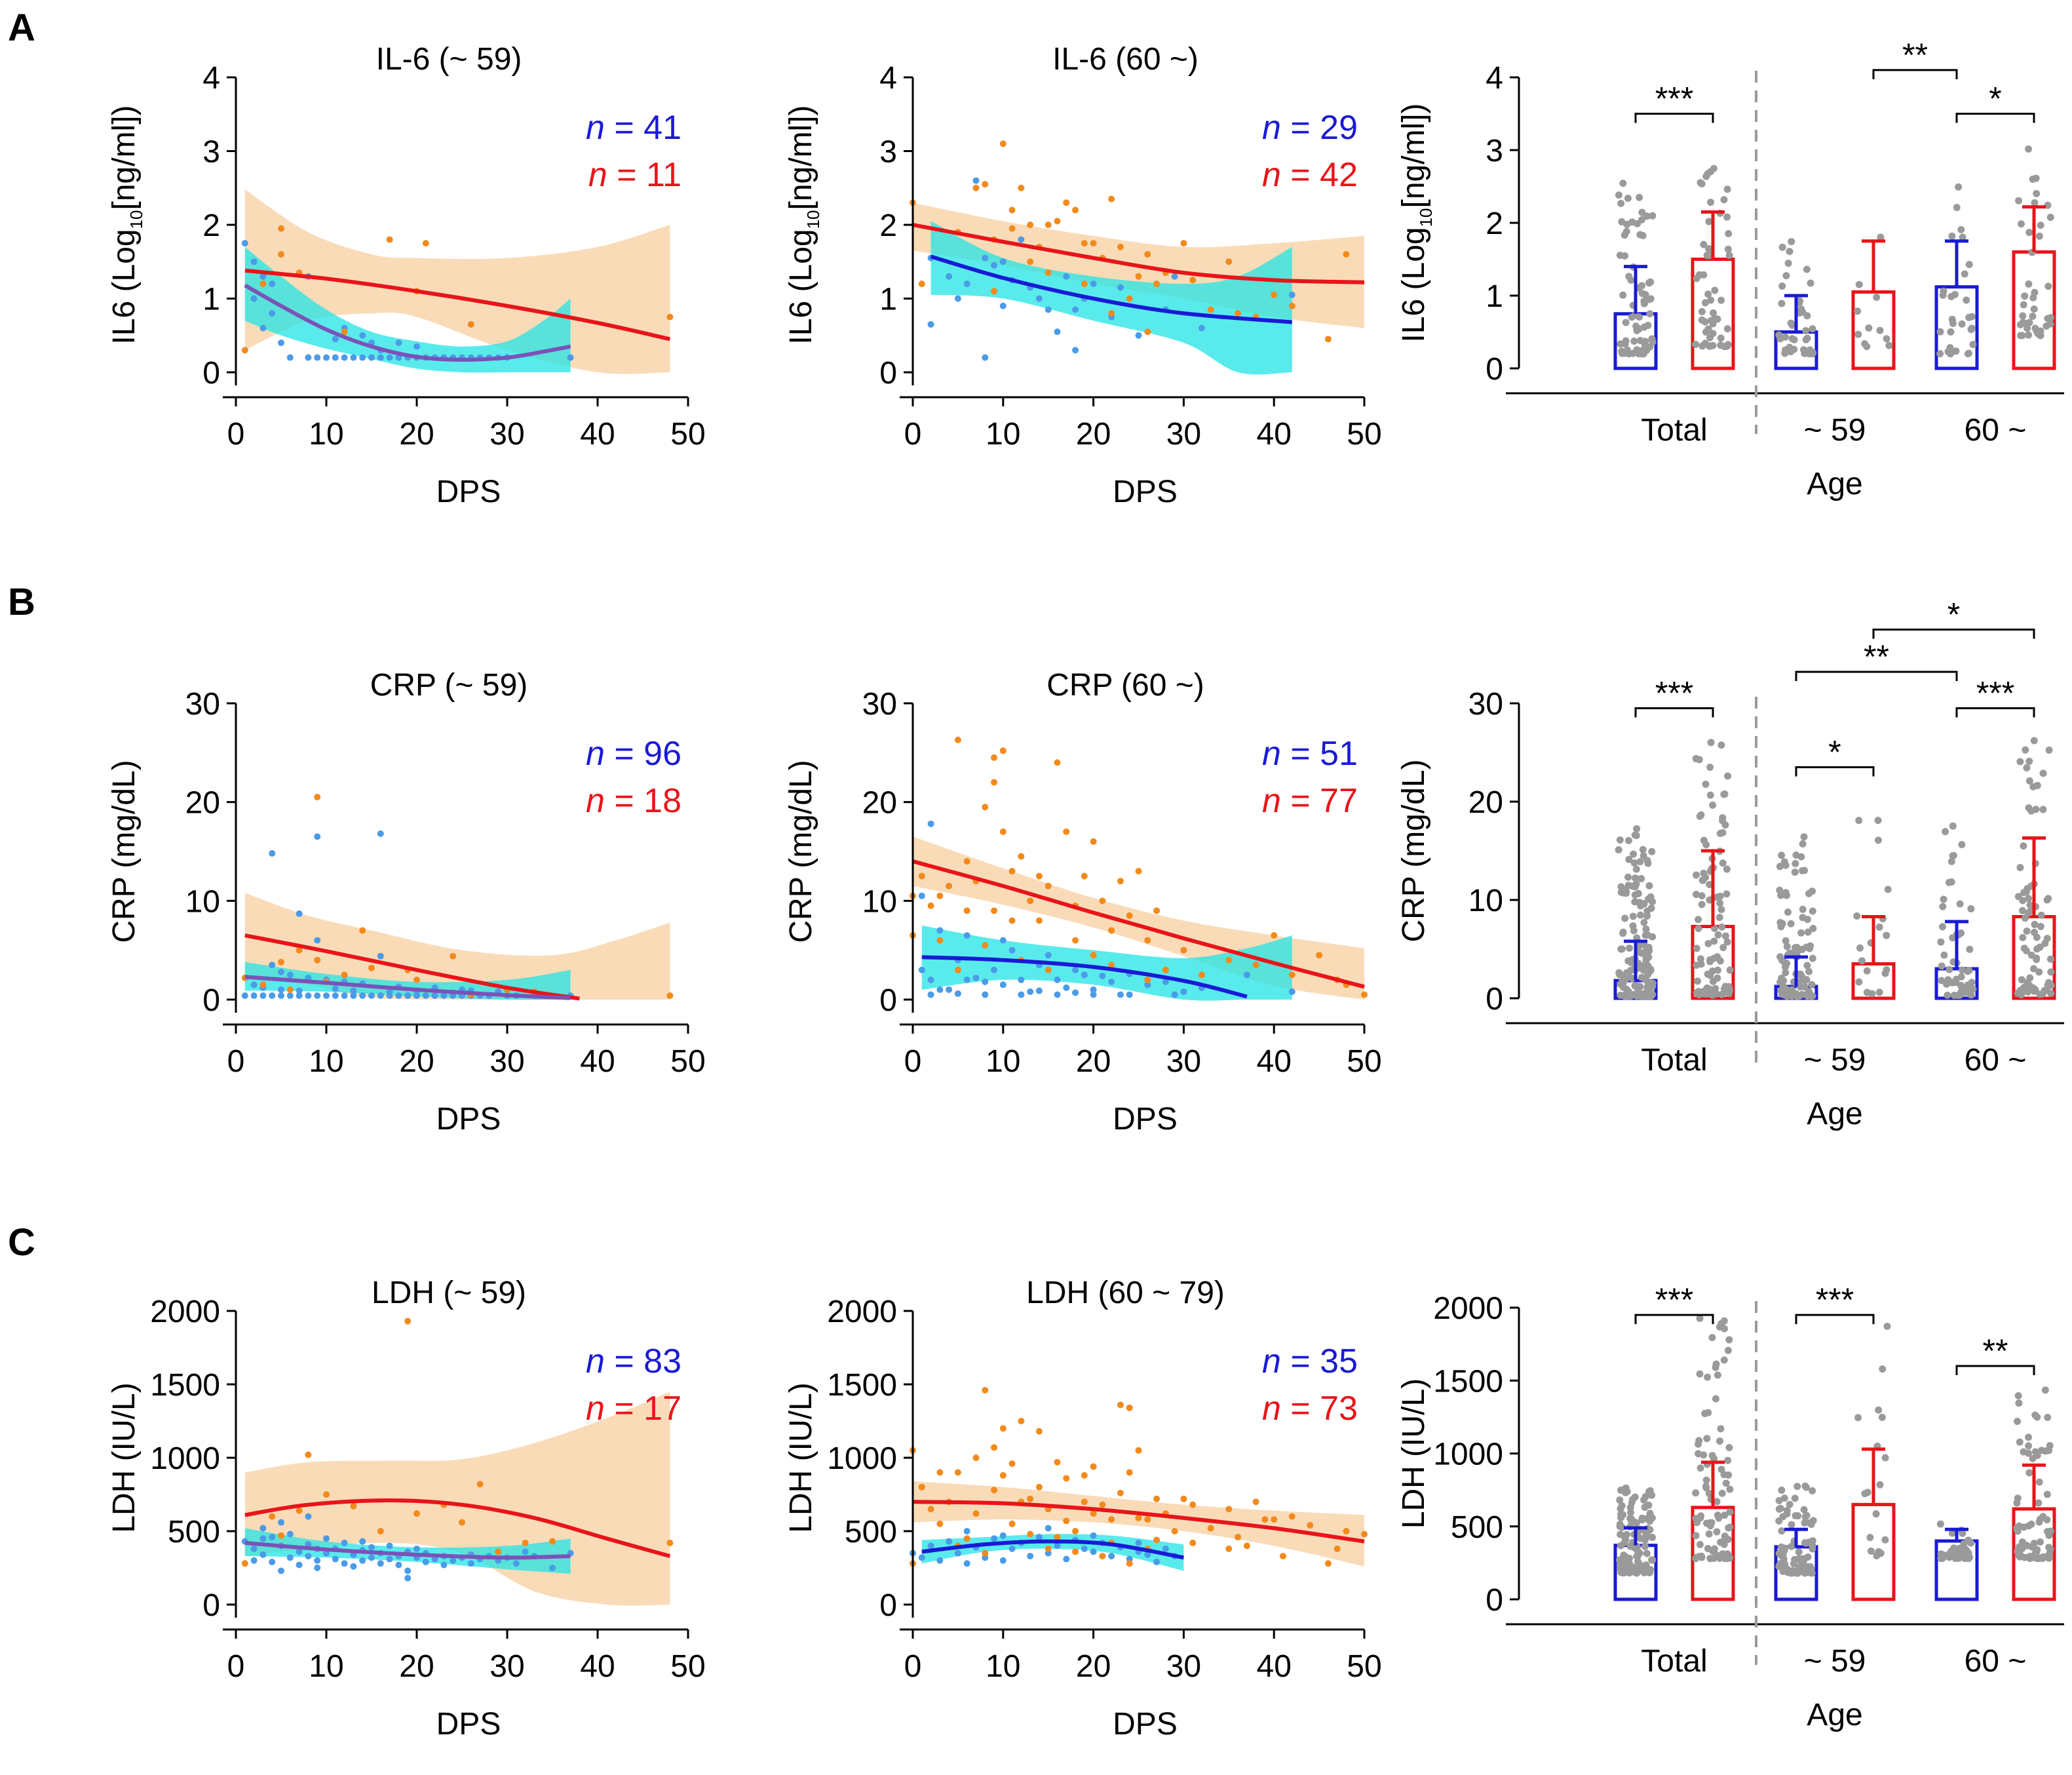 The width and height of the screenshot is (2072, 1775). I want to click on significance-label: **, so click(1915, 55).